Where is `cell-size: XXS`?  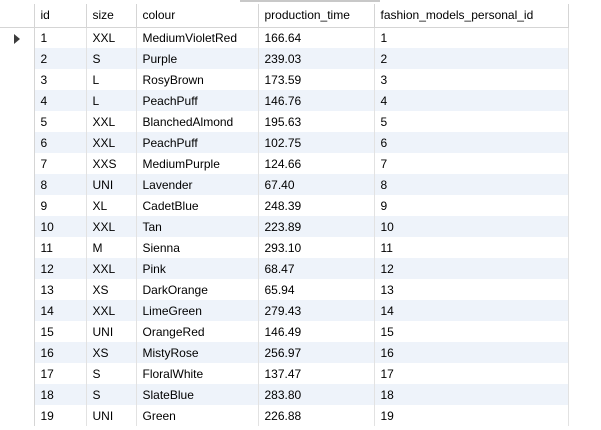 cell-size: XXS is located at coordinates (111, 163).